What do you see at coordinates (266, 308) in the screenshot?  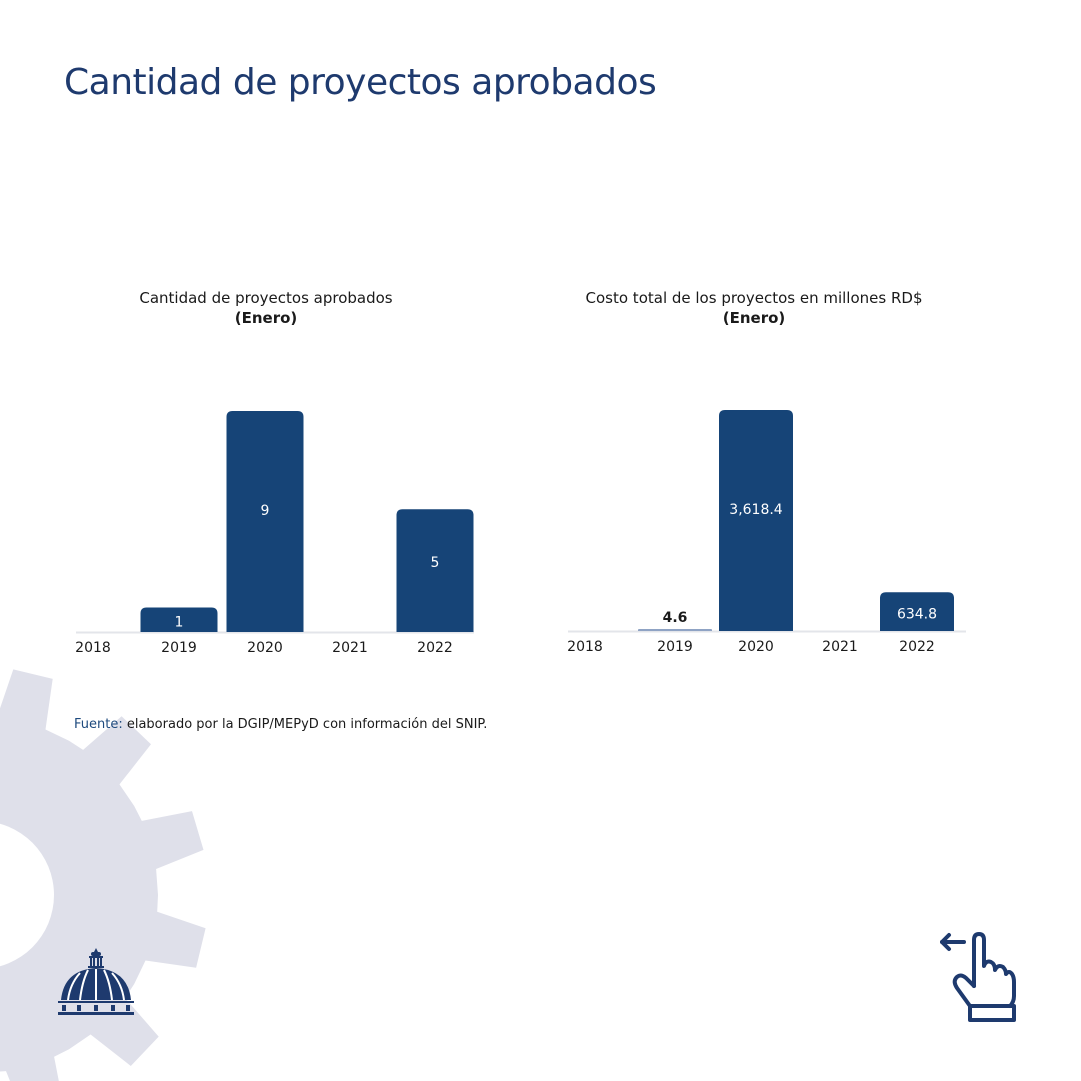 I see `chart-1-title: Cantidad de proyectos aprobados (Enero)` at bounding box center [266, 308].